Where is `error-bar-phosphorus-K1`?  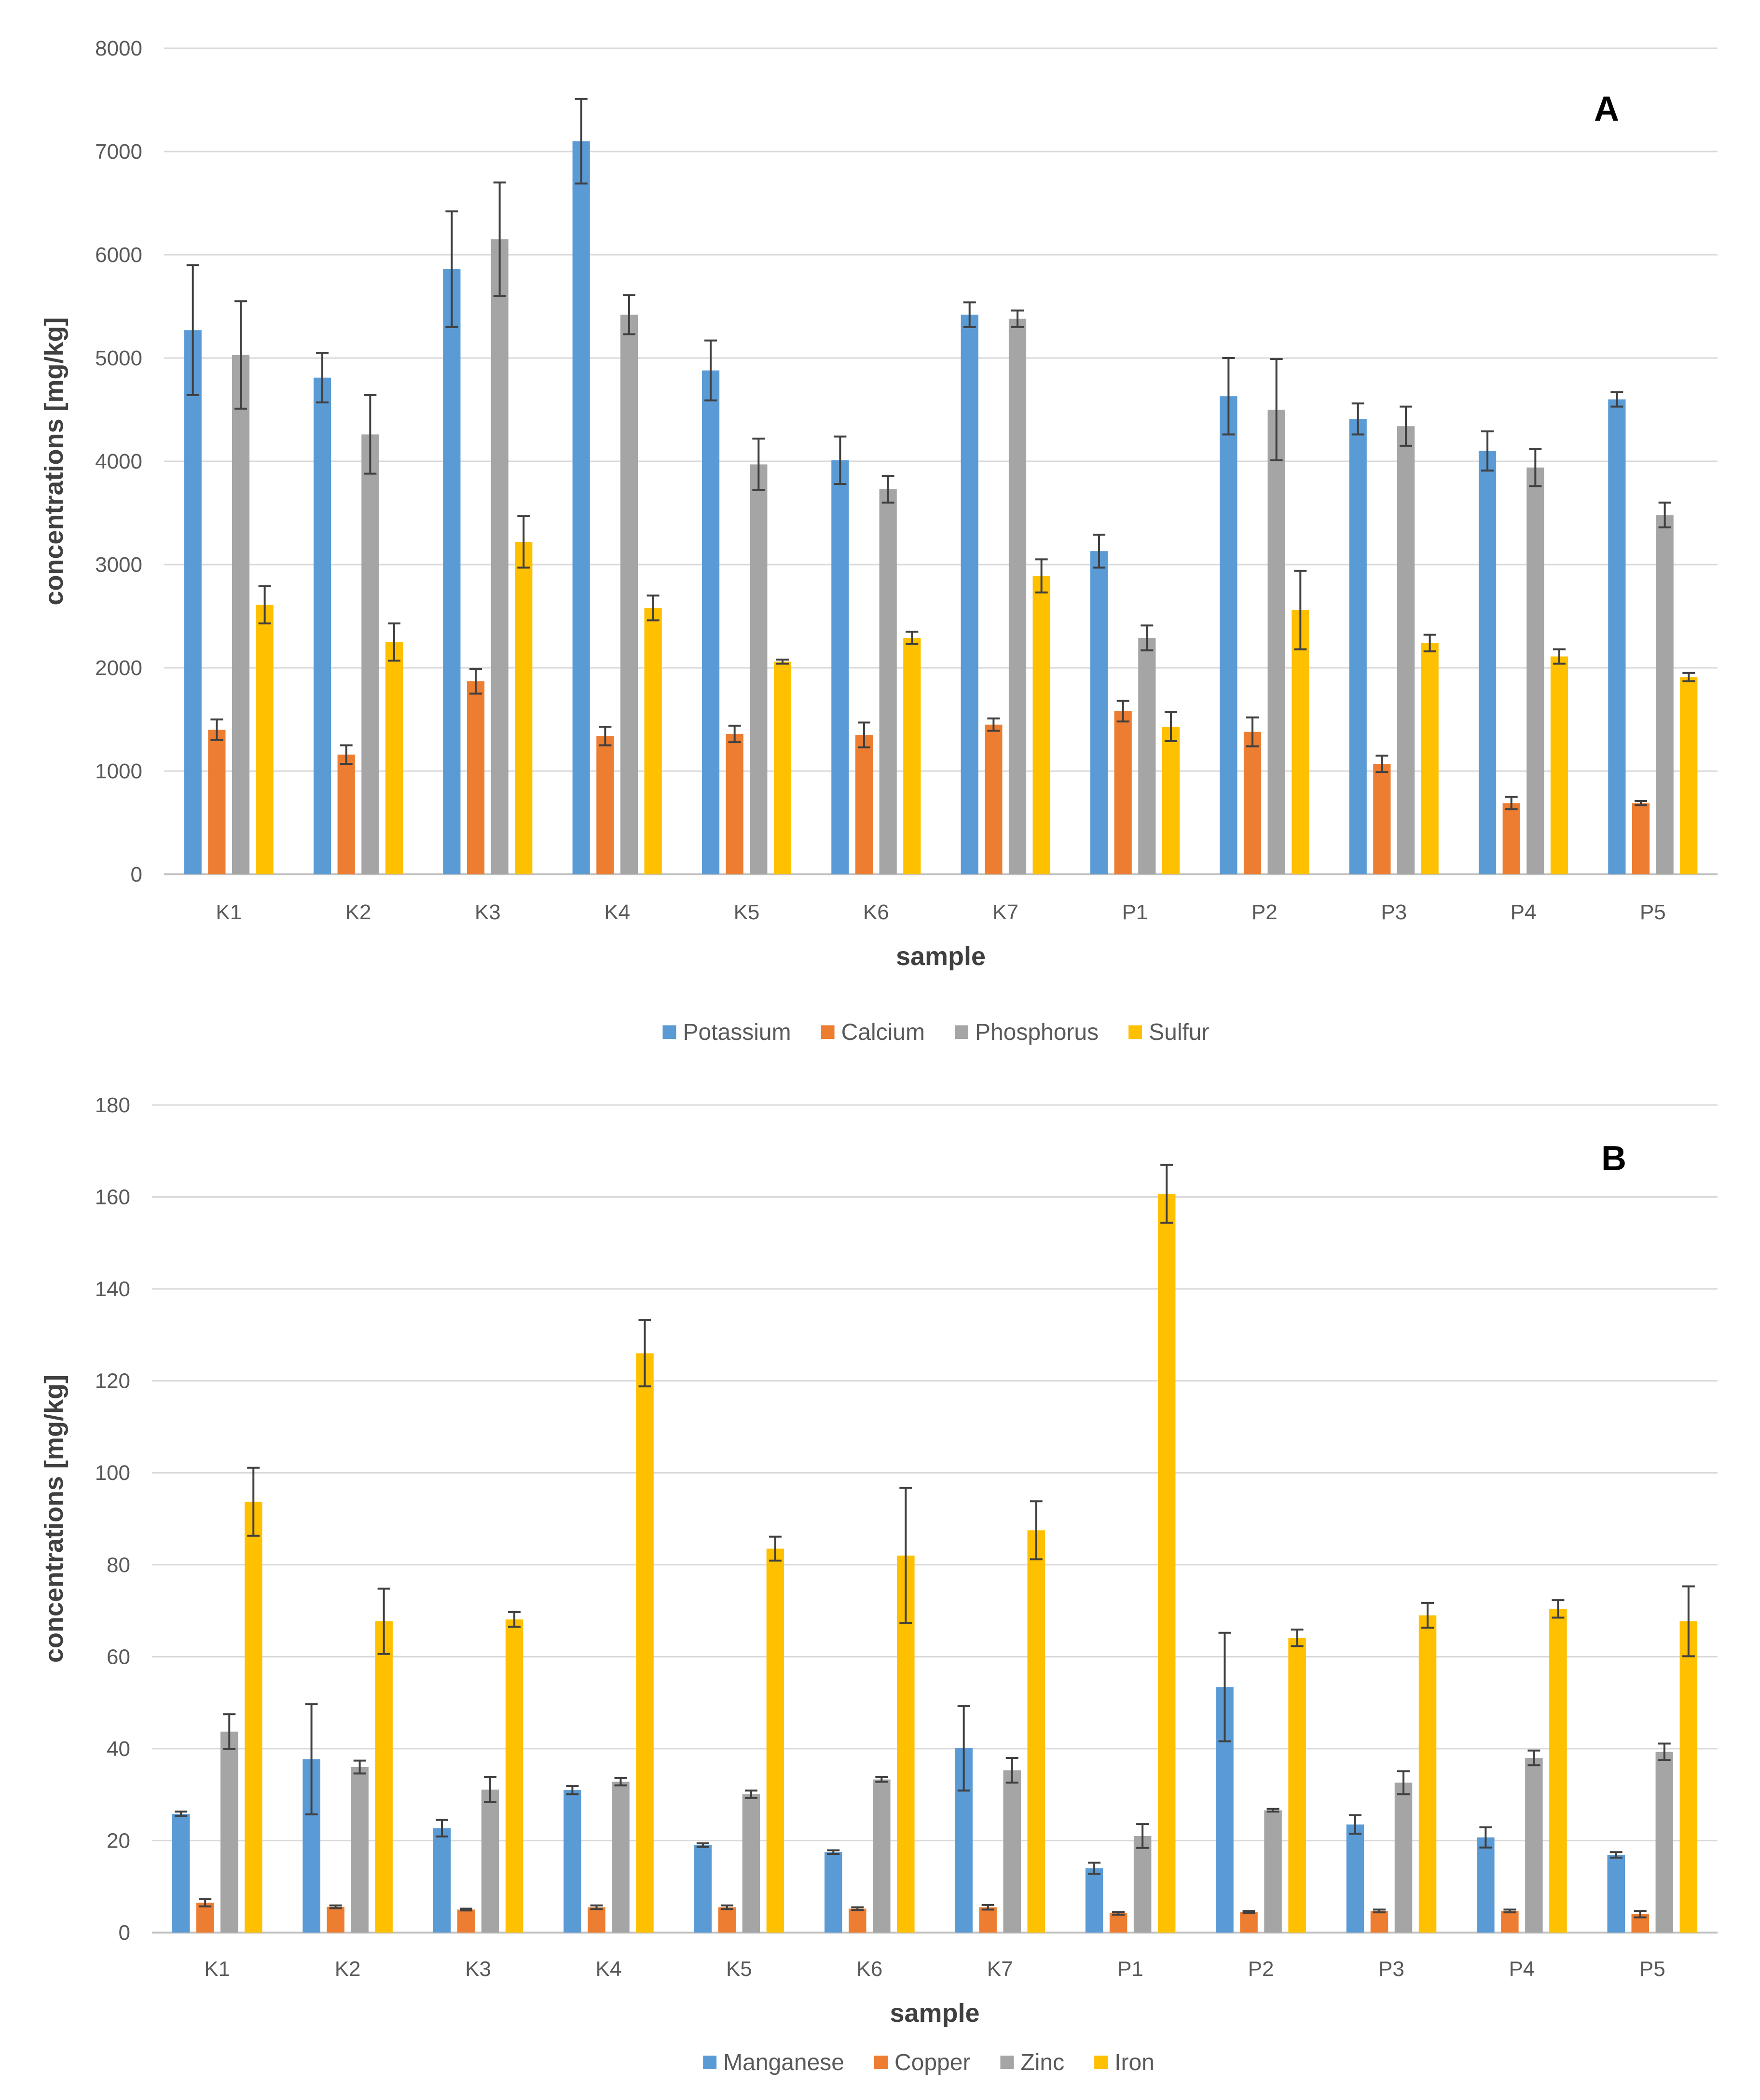 error-bar-phosphorus-K1 is located at coordinates (240, 355).